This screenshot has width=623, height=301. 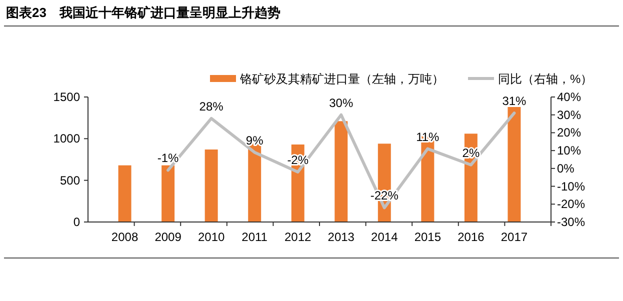 What do you see at coordinates (566, 168) in the screenshot?
I see `y2-tick-label: 0%` at bounding box center [566, 168].